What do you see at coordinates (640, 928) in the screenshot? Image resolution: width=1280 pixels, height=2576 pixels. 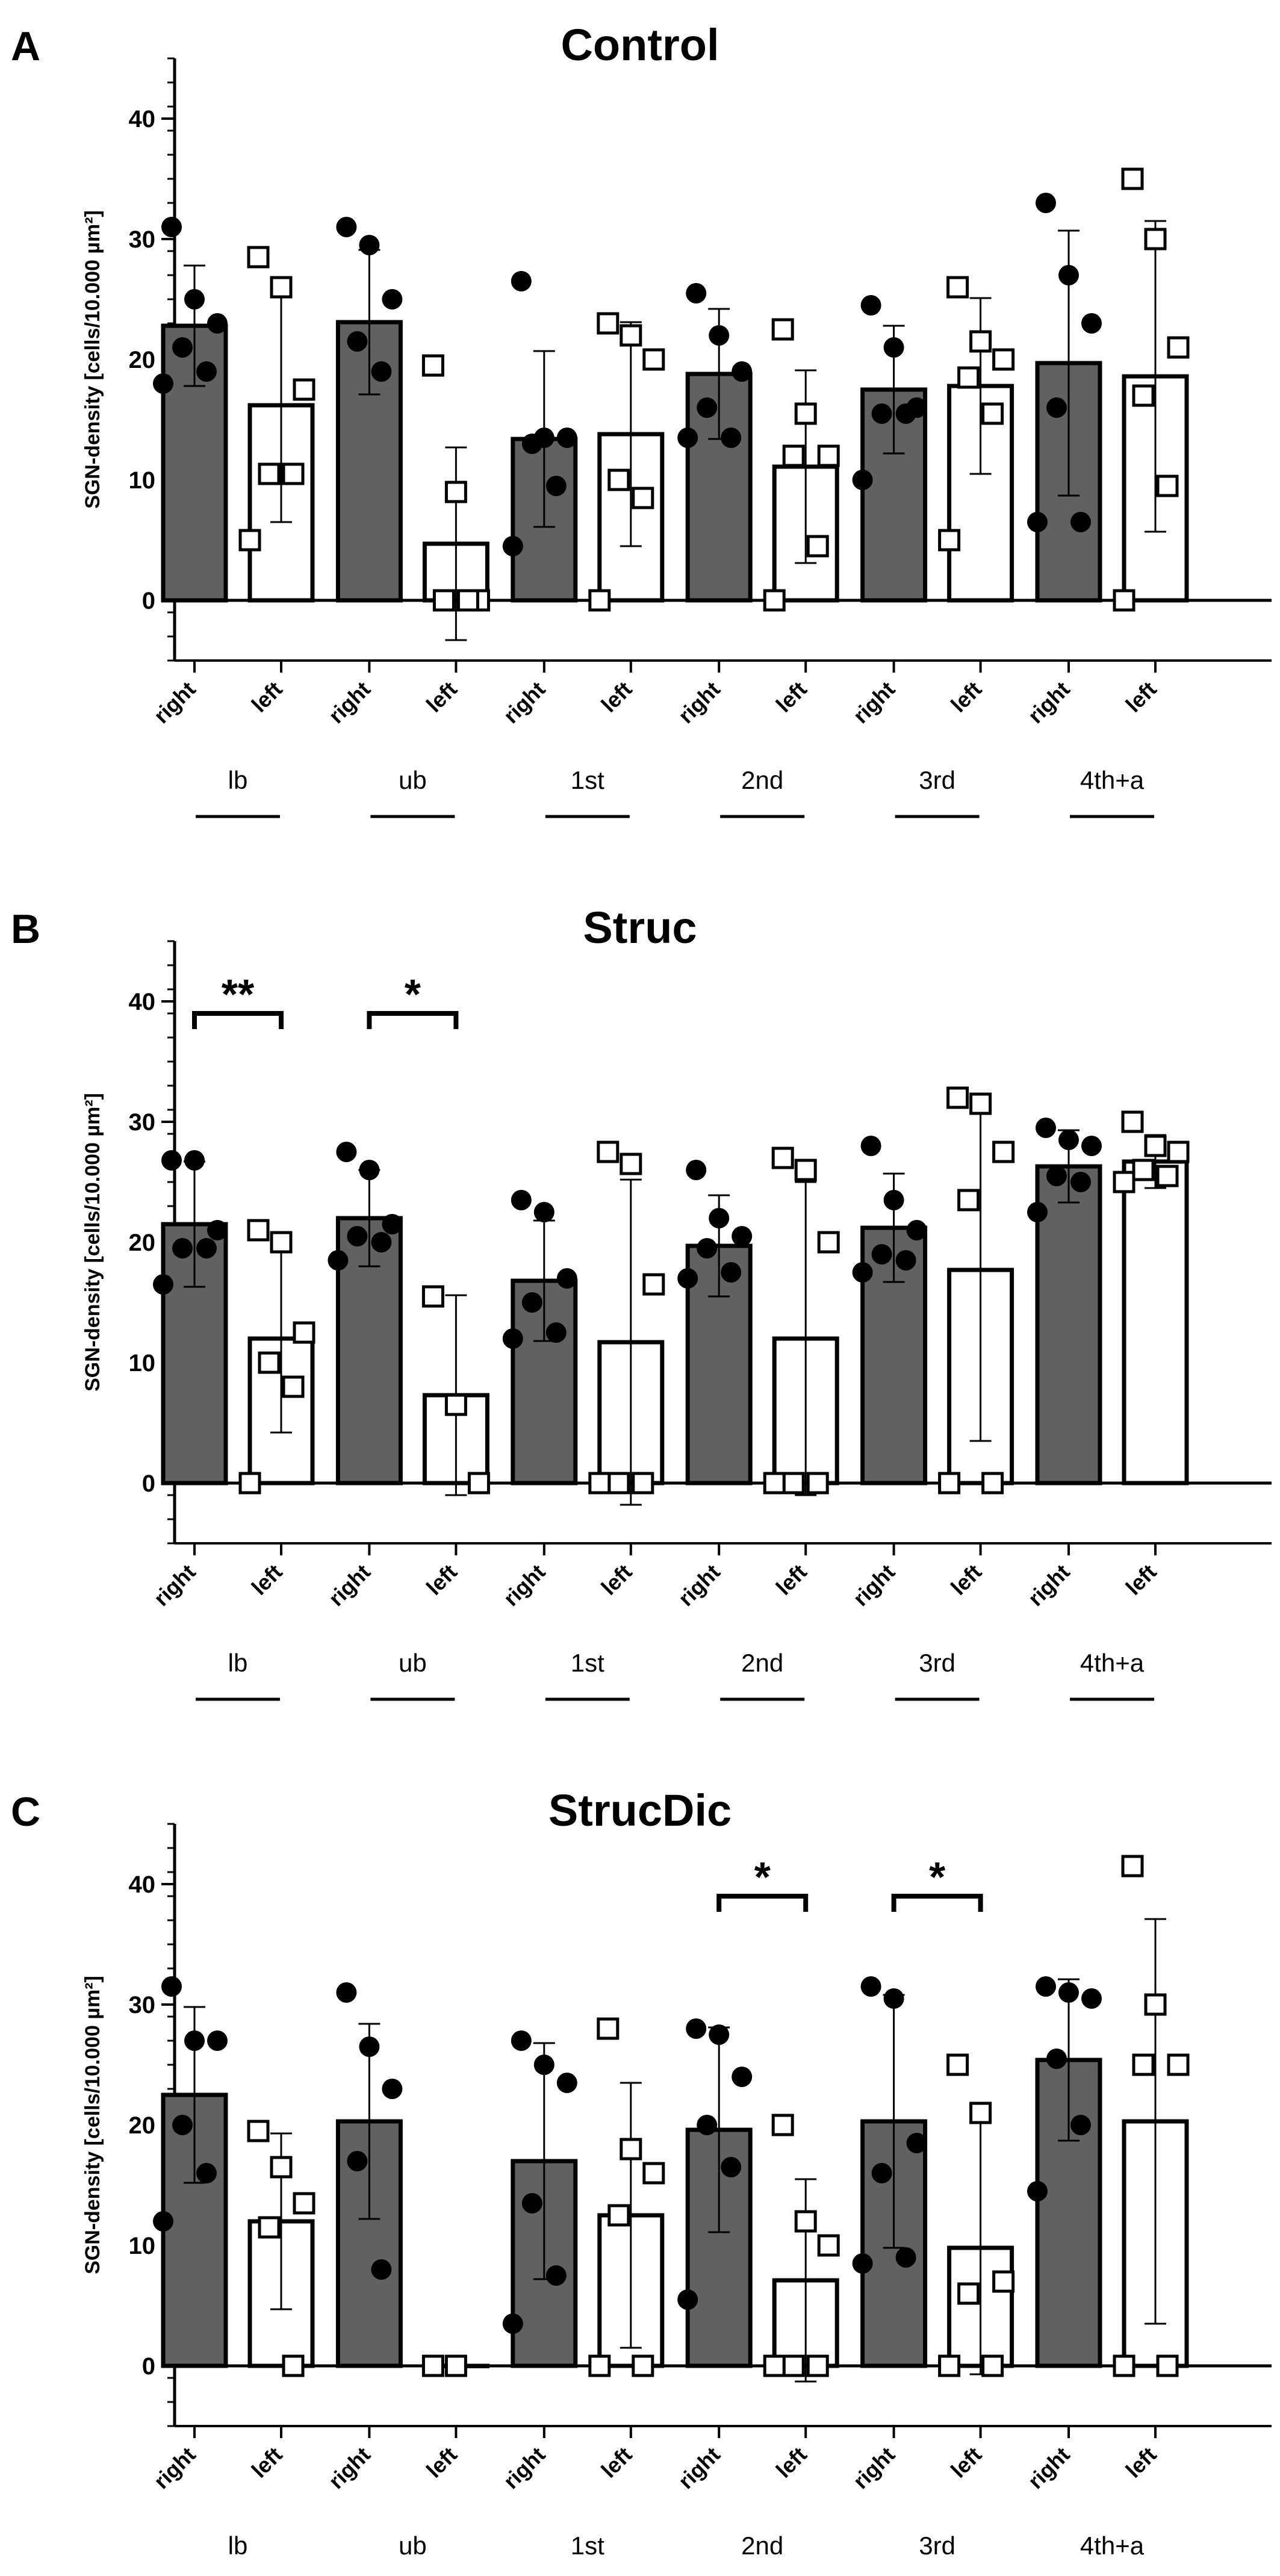 I see `chart-title: Struc` at bounding box center [640, 928].